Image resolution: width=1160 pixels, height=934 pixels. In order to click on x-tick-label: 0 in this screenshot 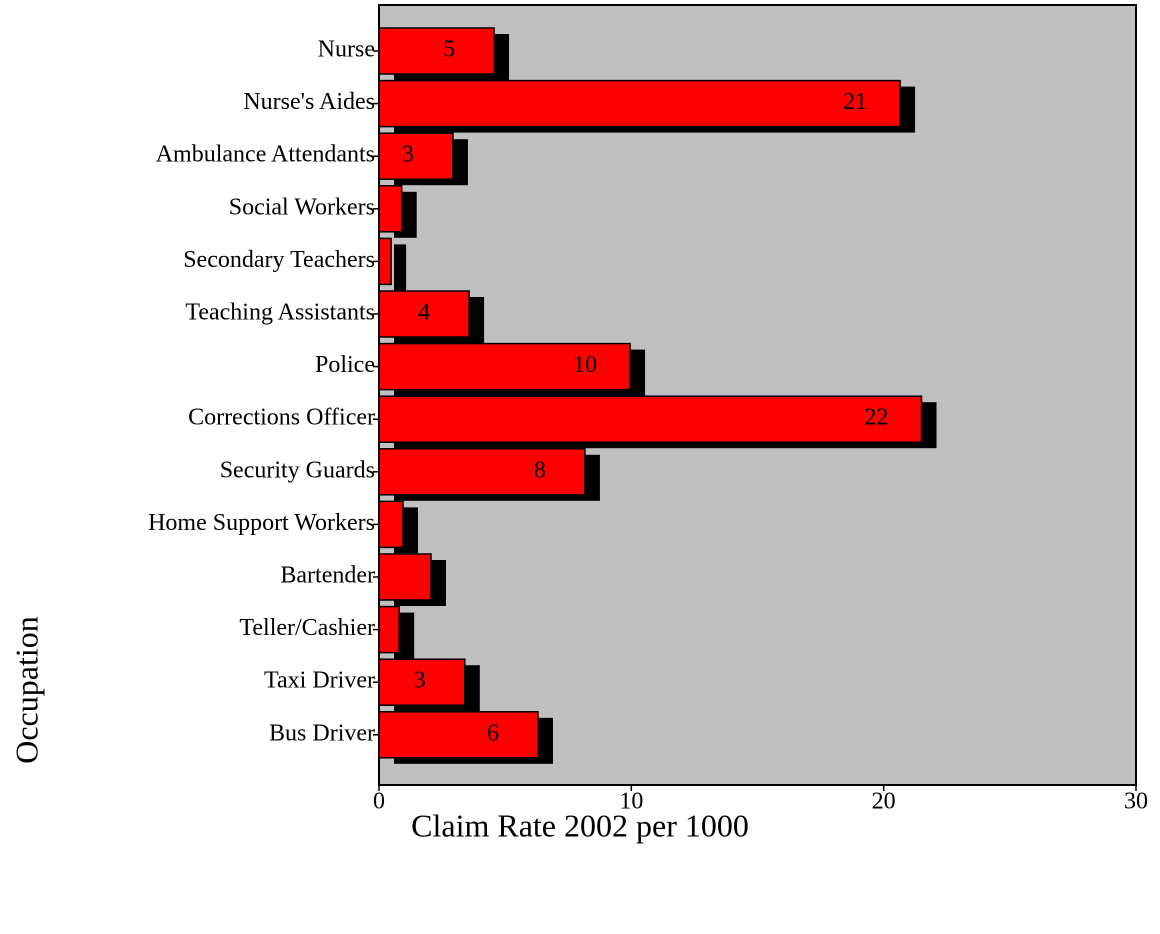, I will do `click(379, 802)`.